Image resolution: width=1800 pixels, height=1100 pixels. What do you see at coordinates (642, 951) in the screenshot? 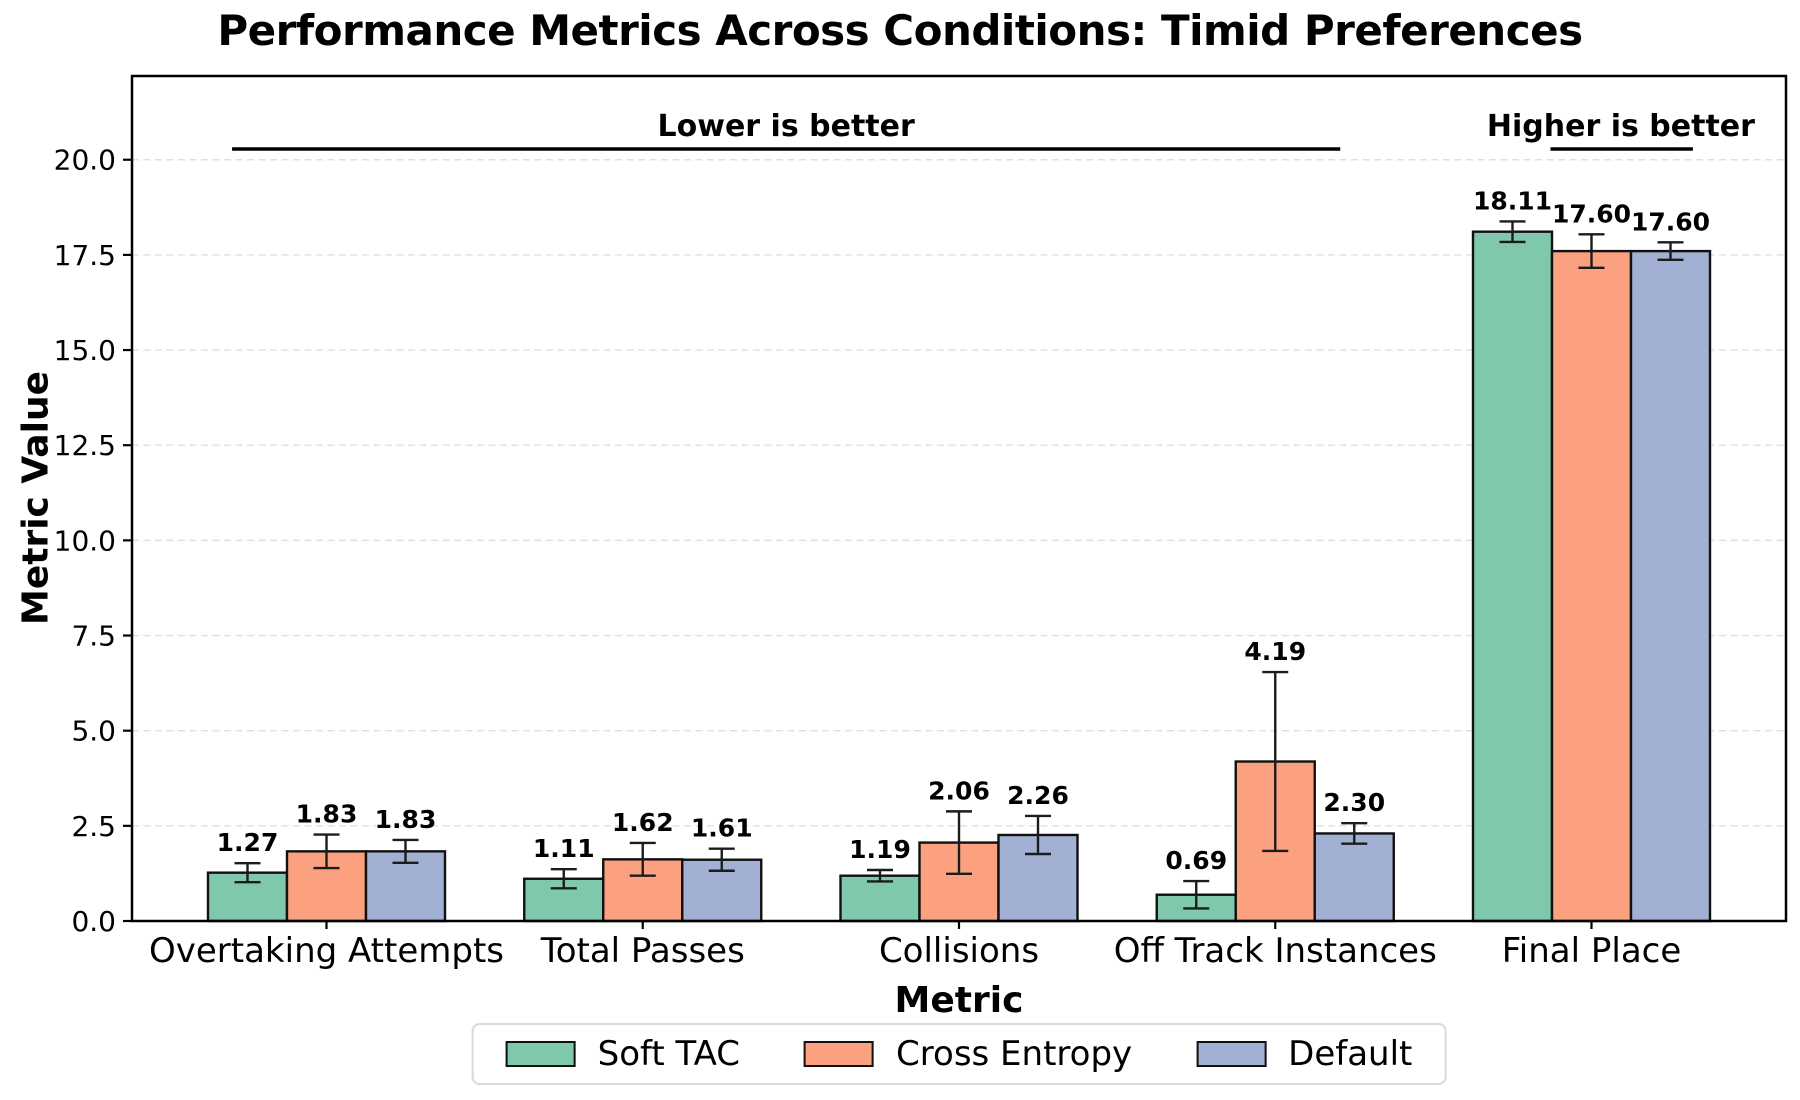
I see `x-tick-label: Total Passes` at bounding box center [642, 951].